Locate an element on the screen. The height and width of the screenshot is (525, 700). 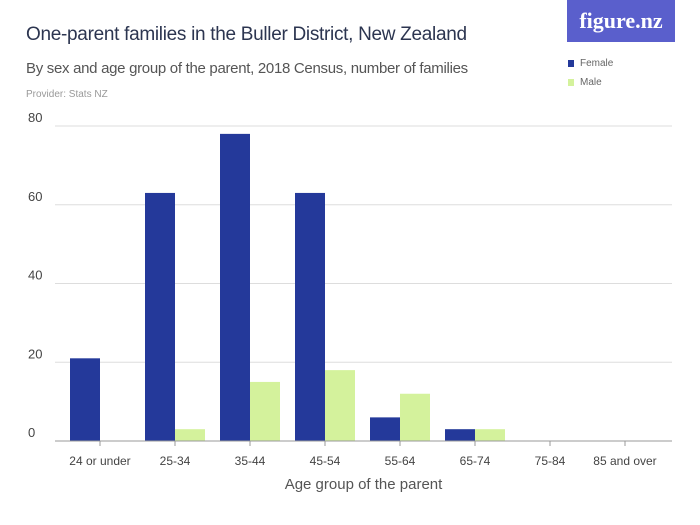
legend-label-female: Female is located at coordinates (597, 63).